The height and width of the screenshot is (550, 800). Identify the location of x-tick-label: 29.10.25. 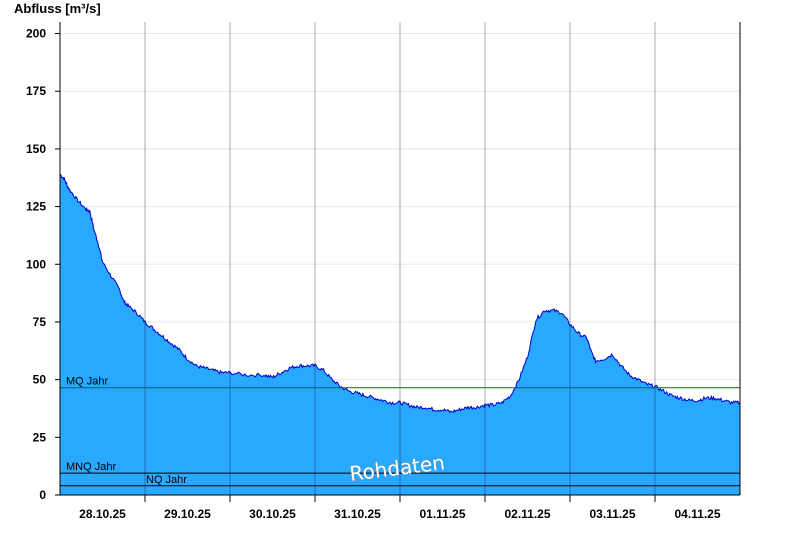
(187, 514).